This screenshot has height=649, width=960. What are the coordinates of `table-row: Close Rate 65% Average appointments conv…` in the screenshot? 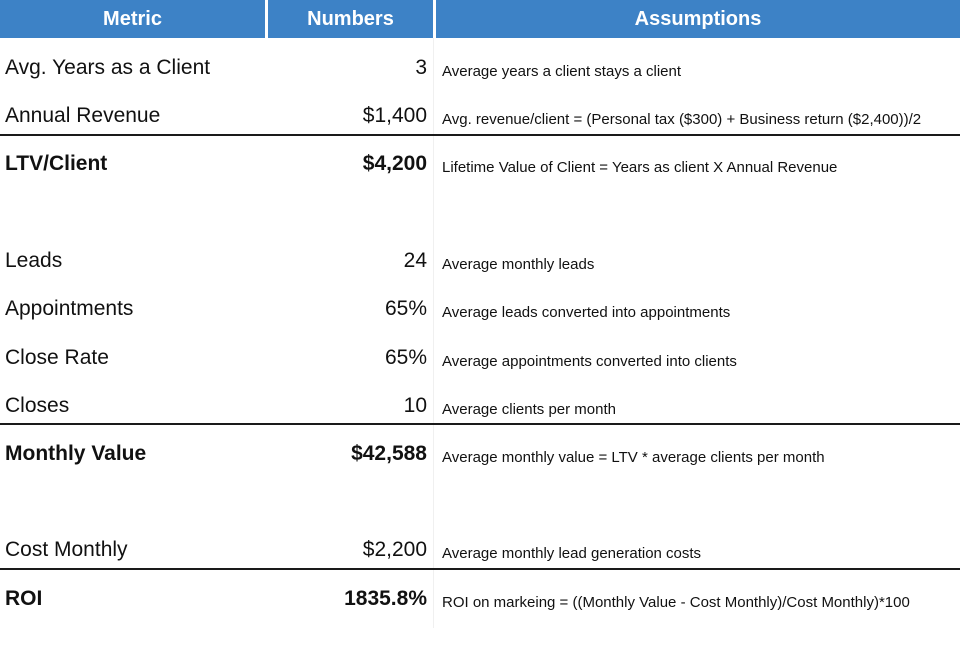 It's located at (480, 352).